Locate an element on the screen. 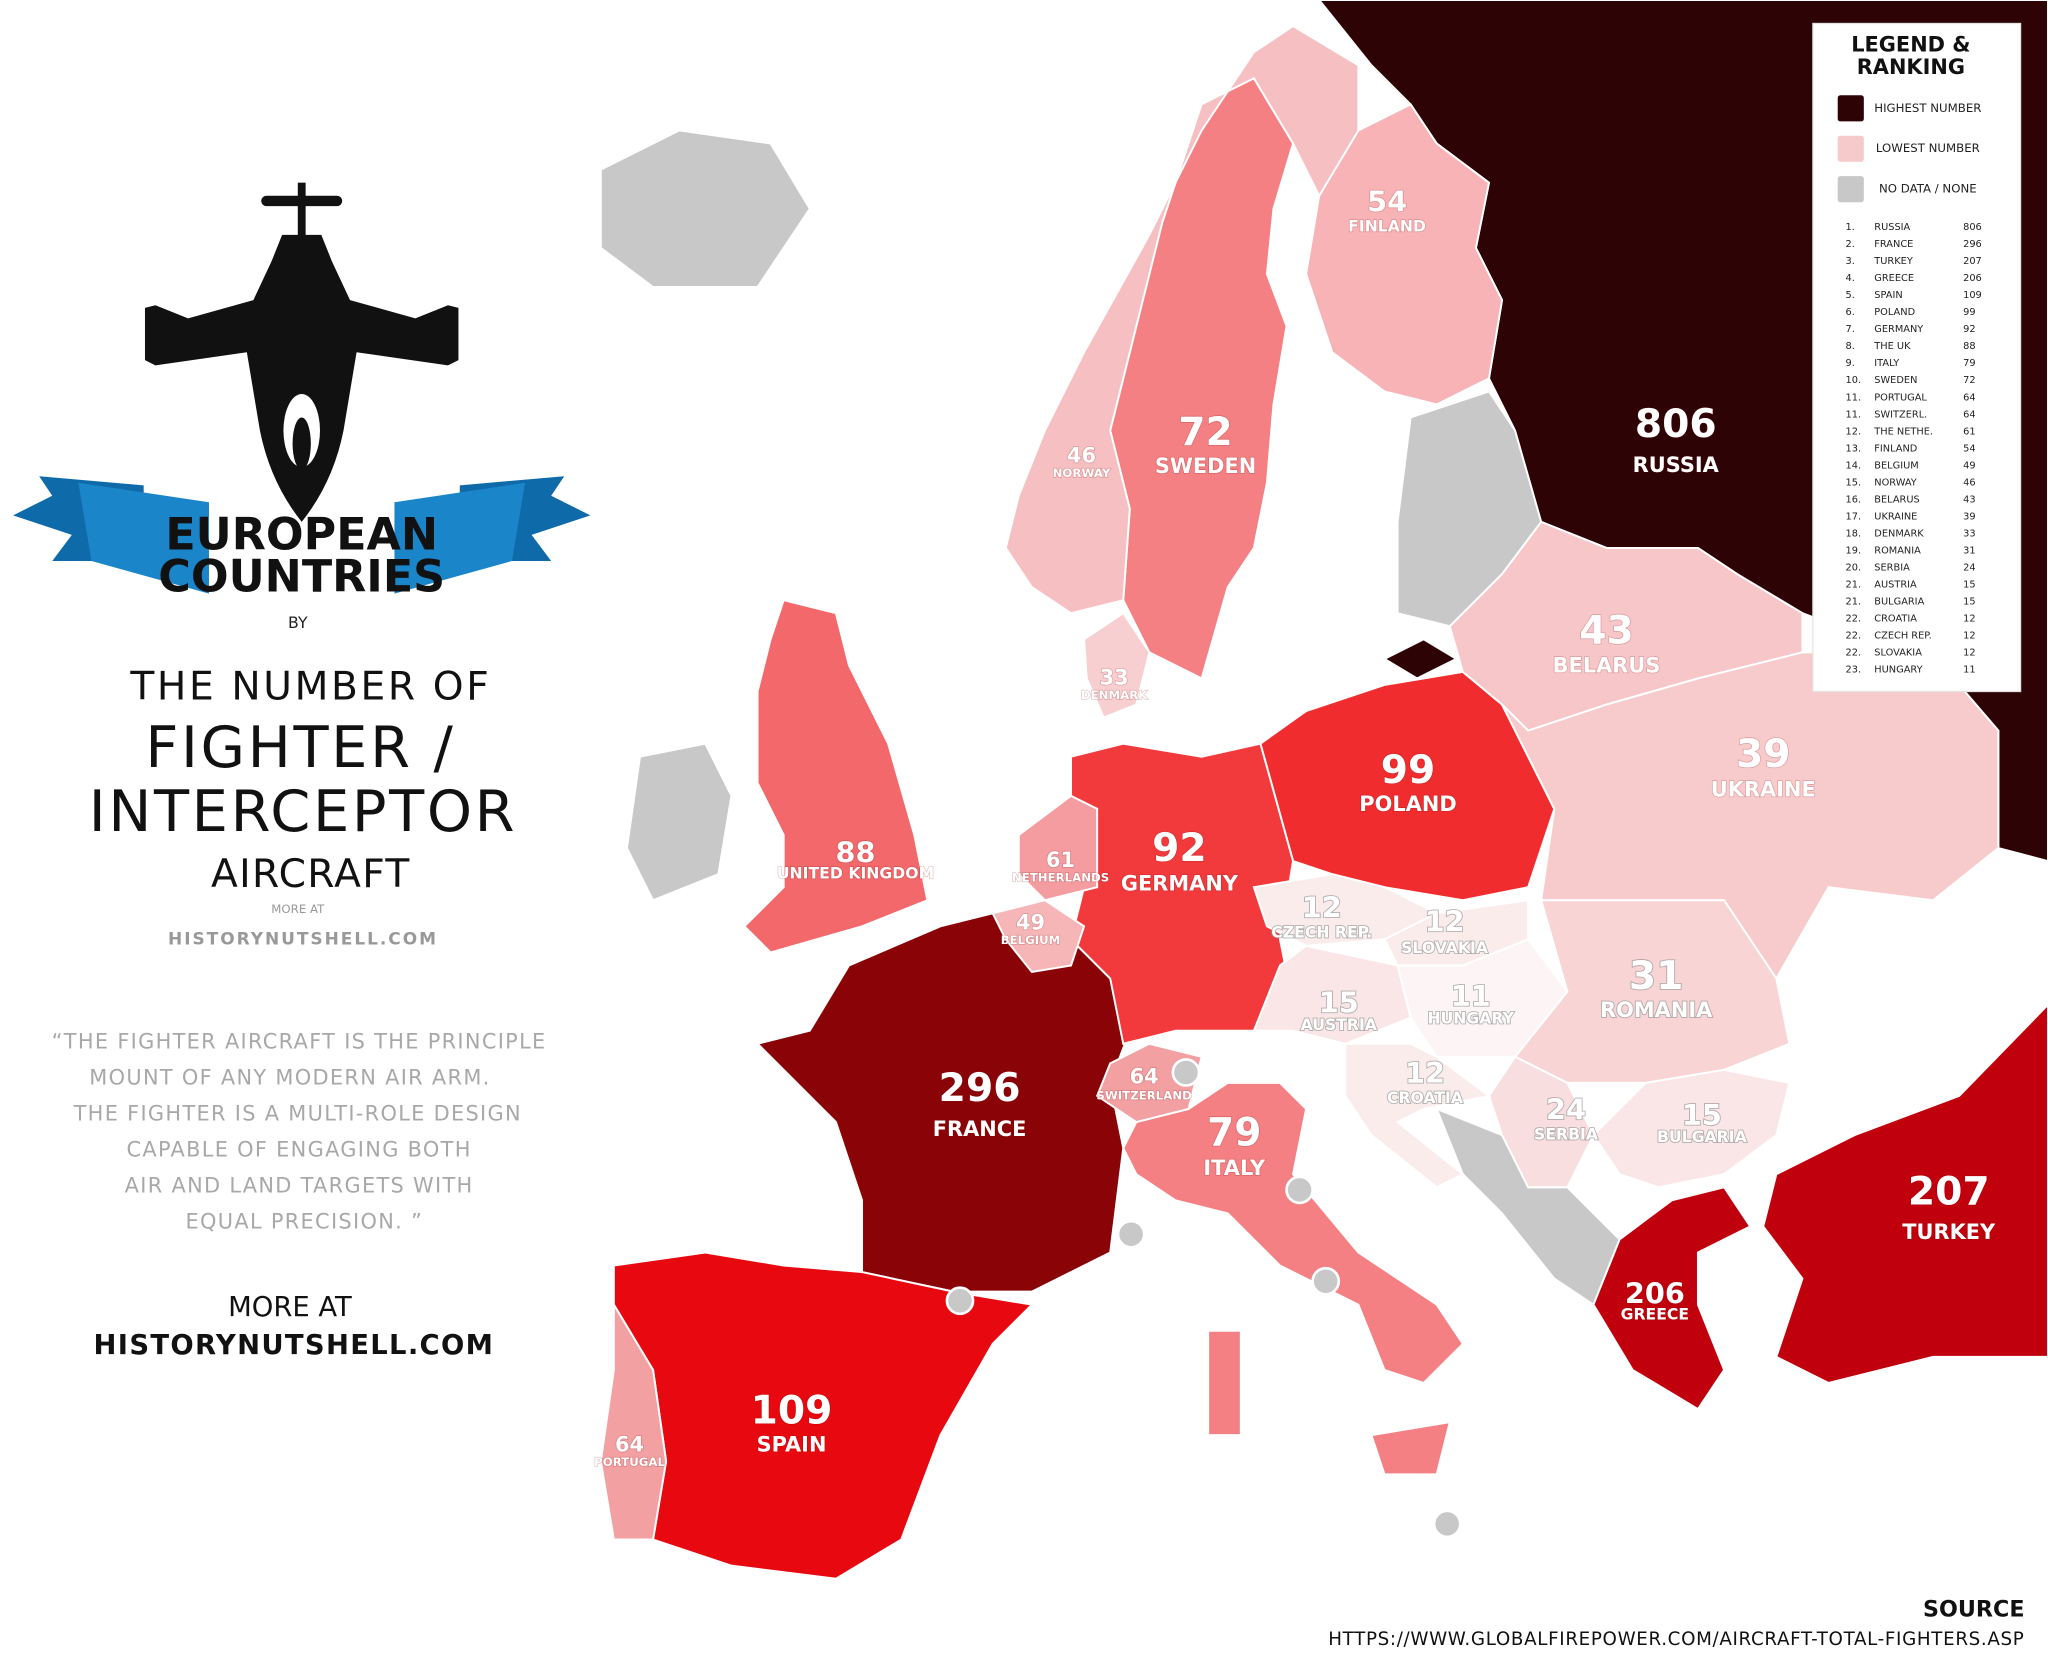 Image resolution: width=2048 pixels, height=1670 pixels. rank-country: PORTUGAL is located at coordinates (1900, 397).